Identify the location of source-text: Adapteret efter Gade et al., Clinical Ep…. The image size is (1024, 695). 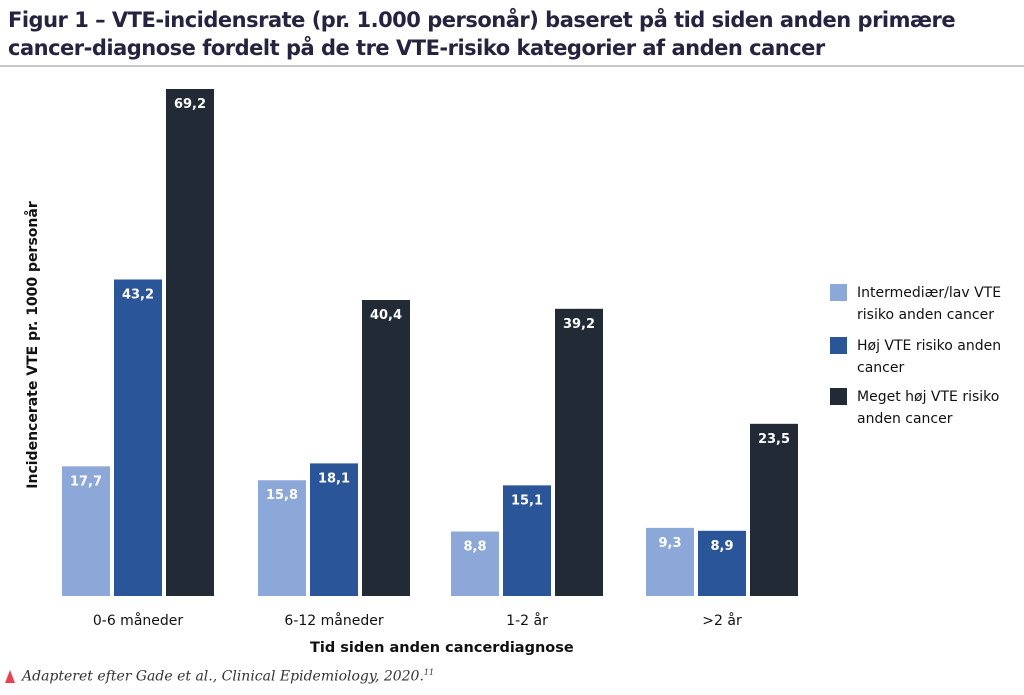
(223, 676).